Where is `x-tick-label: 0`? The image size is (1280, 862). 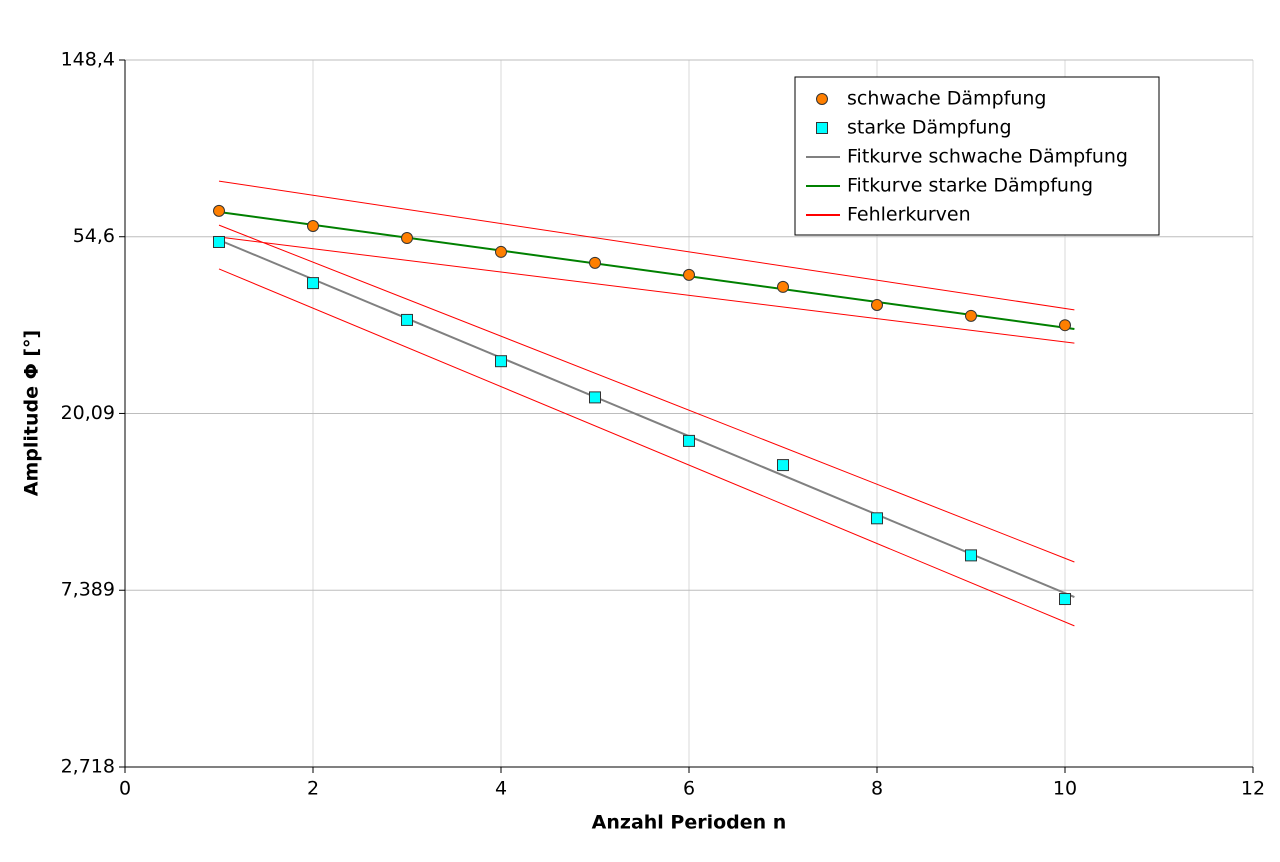 x-tick-label: 0 is located at coordinates (125, 789).